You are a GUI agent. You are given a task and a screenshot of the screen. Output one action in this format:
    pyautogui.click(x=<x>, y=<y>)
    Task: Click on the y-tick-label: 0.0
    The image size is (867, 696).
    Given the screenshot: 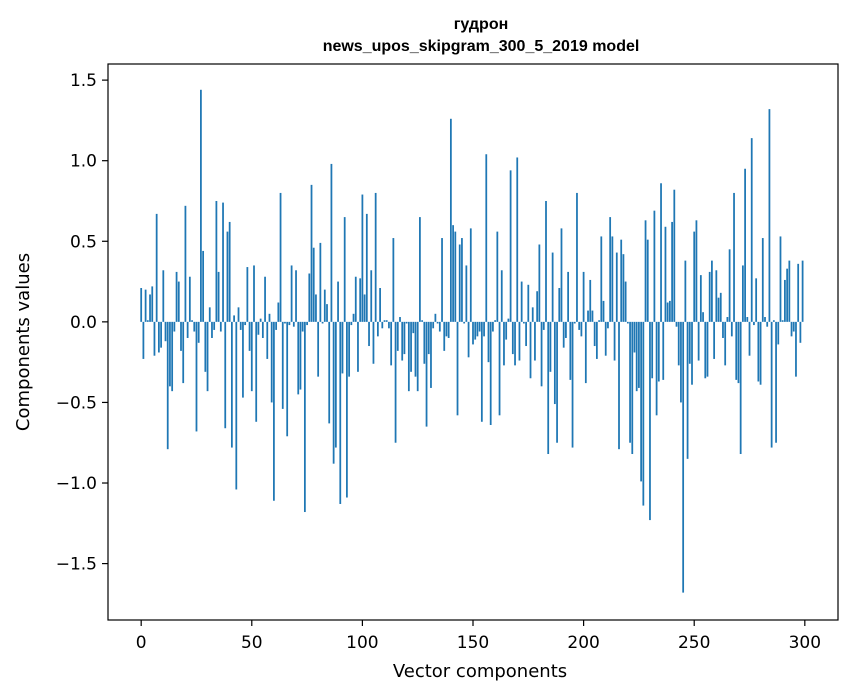 What is the action you would take?
    pyautogui.click(x=83, y=323)
    